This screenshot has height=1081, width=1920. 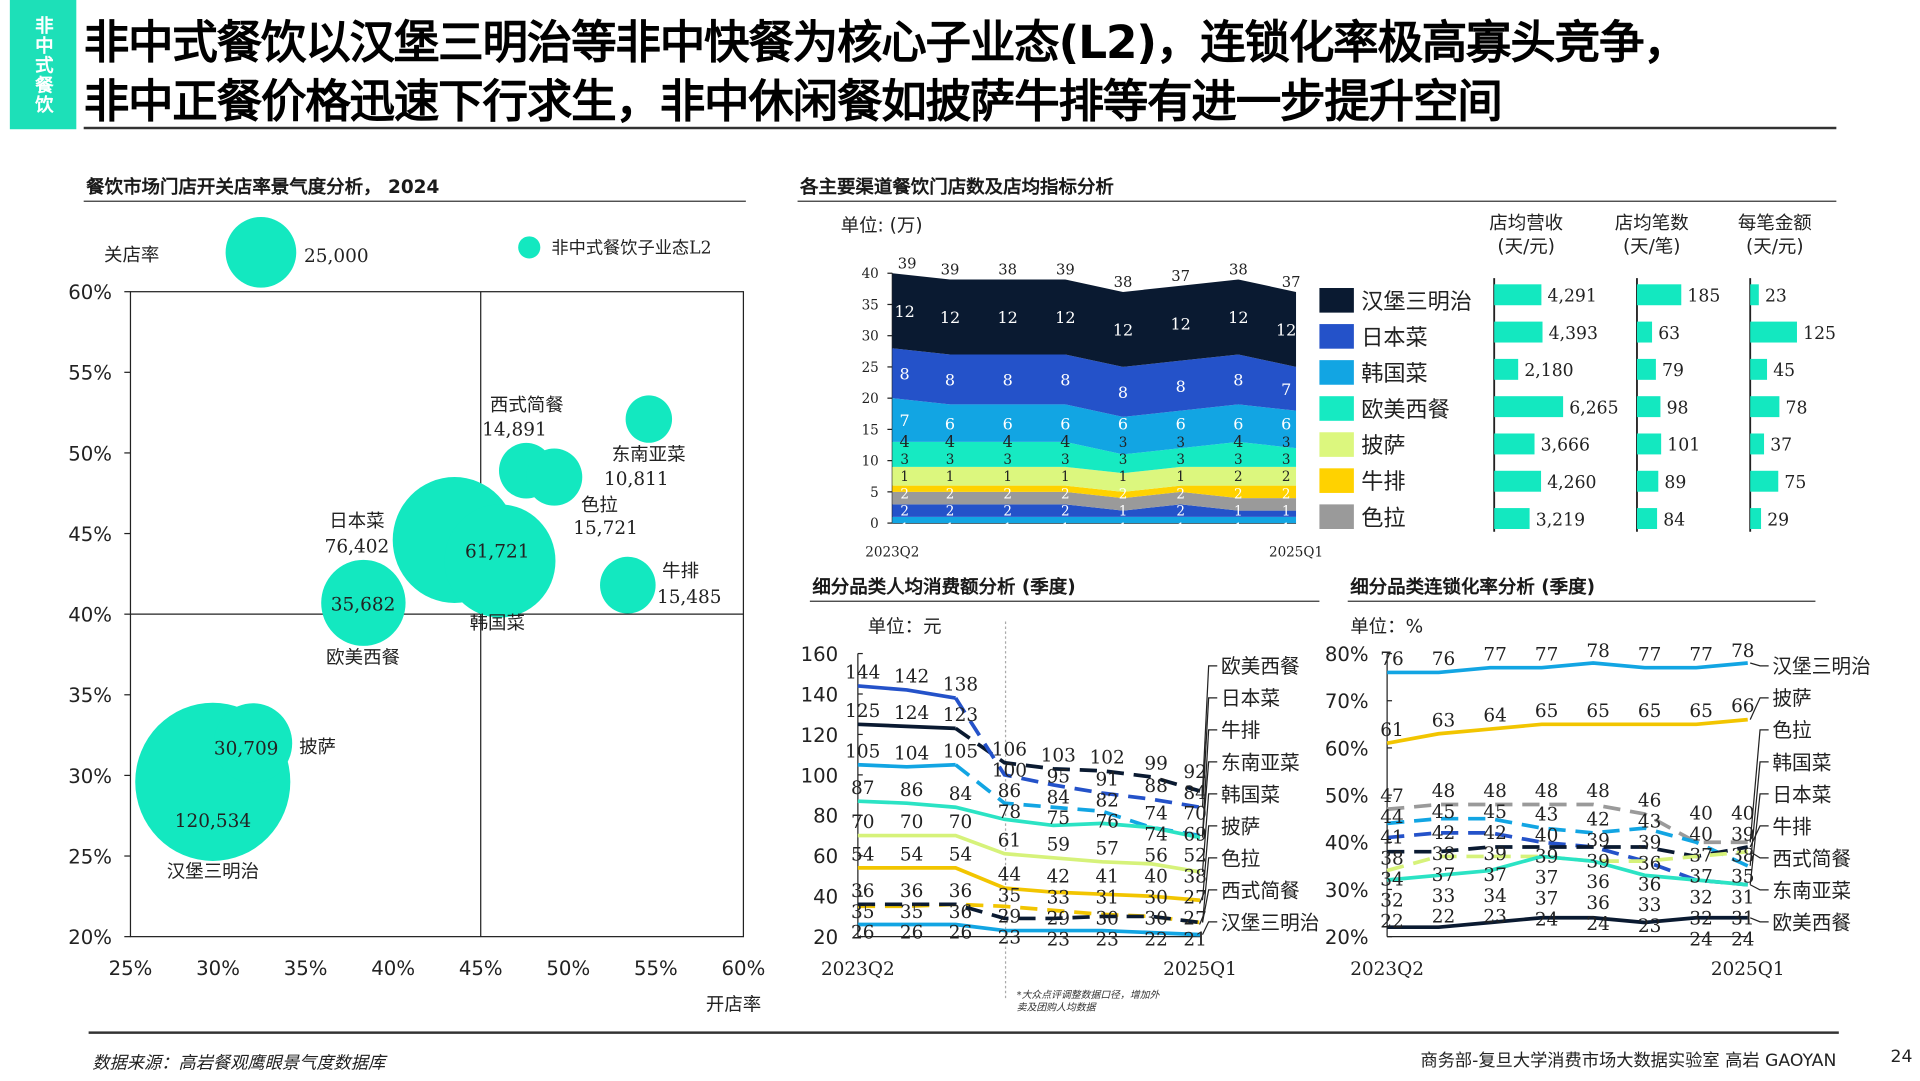 What do you see at coordinates (1180, 276) in the screenshot?
I see `stack-total-label: 37` at bounding box center [1180, 276].